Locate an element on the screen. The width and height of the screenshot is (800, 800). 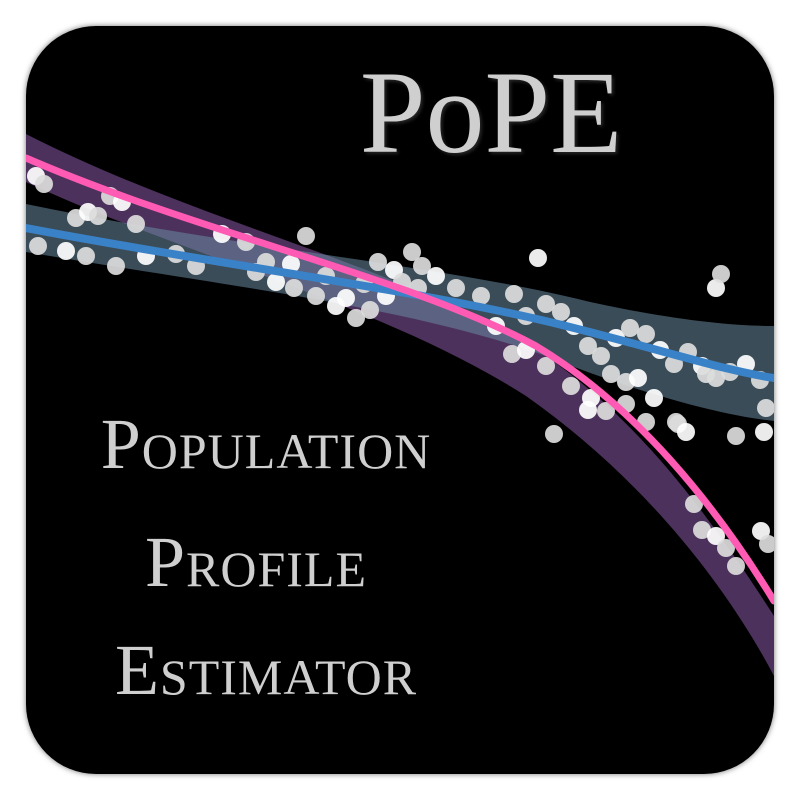
logo-title: PoPE is located at coordinates (491, 112).